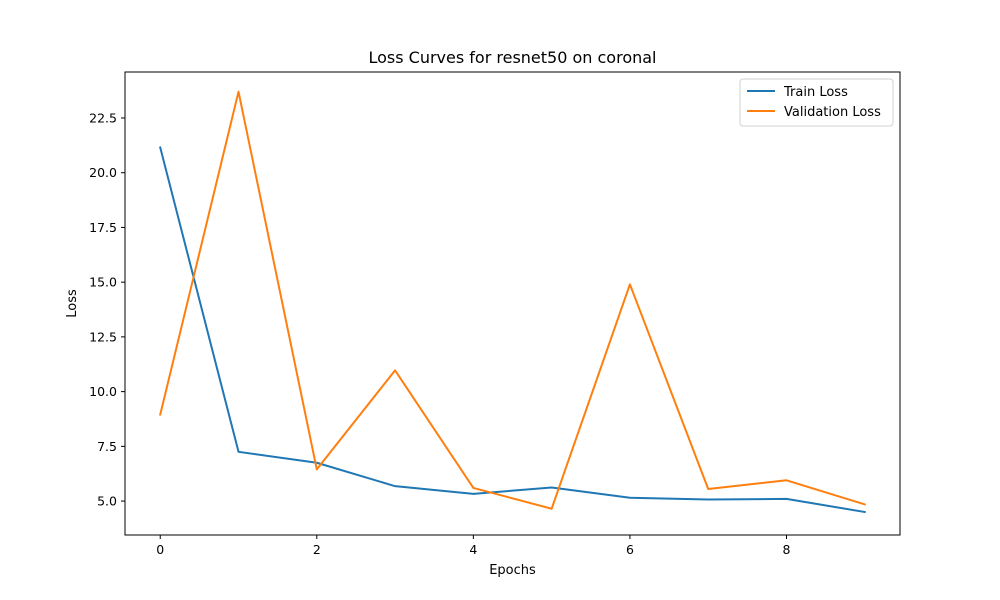 The width and height of the screenshot is (1000, 600). Describe the element at coordinates (473, 549) in the screenshot. I see `x-tick-label: 4` at that location.